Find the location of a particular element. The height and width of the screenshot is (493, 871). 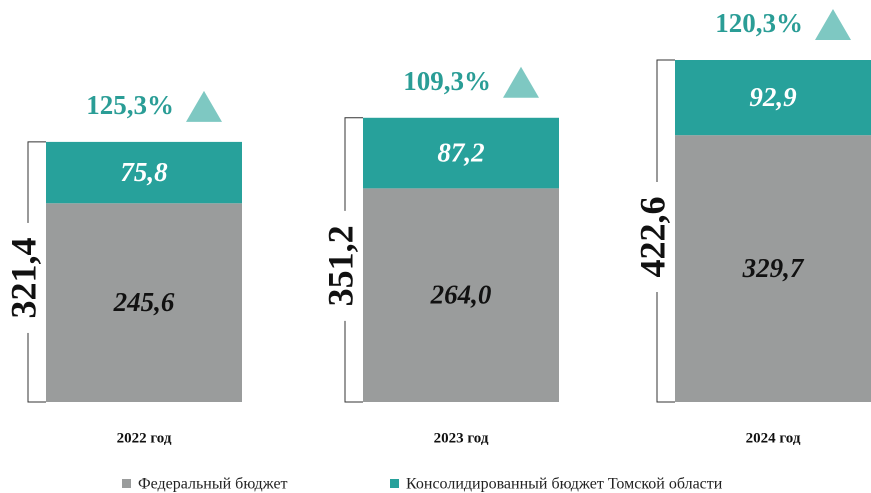

value-label: 75,8 is located at coordinates (144, 172).